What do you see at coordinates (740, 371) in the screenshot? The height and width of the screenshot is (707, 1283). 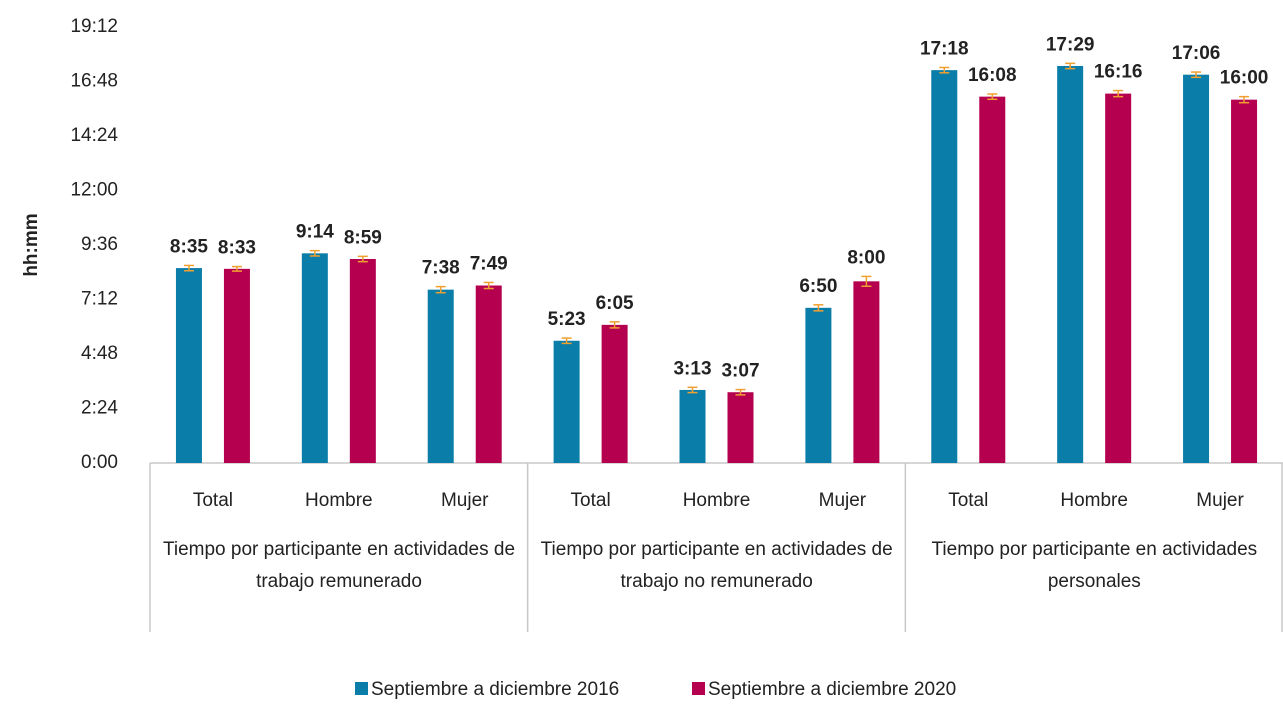 I see `data-label: 3:07` at bounding box center [740, 371].